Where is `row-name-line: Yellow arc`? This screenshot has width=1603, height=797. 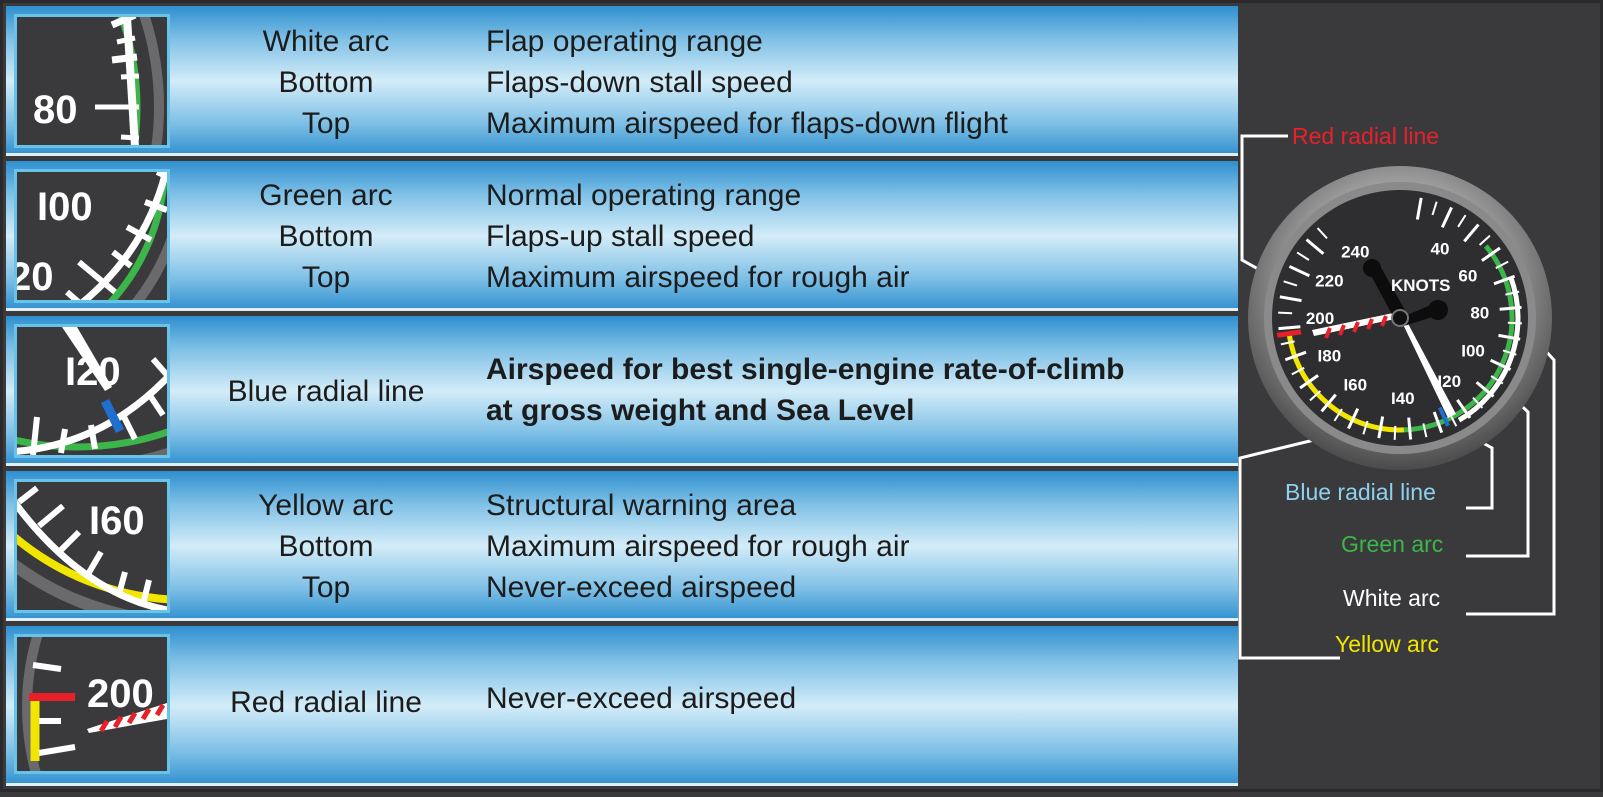
row-name-line: Yellow arc is located at coordinates (326, 505).